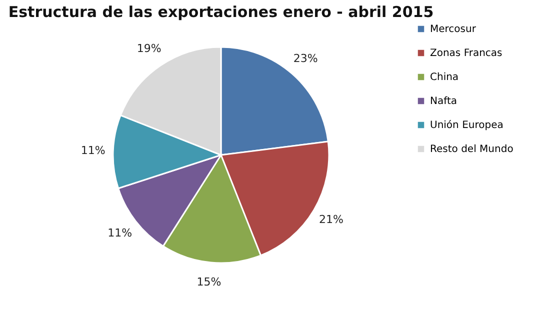 This screenshot has height=330, width=555. What do you see at coordinates (453, 29) in the screenshot?
I see `legend-label: Mercosur` at bounding box center [453, 29].